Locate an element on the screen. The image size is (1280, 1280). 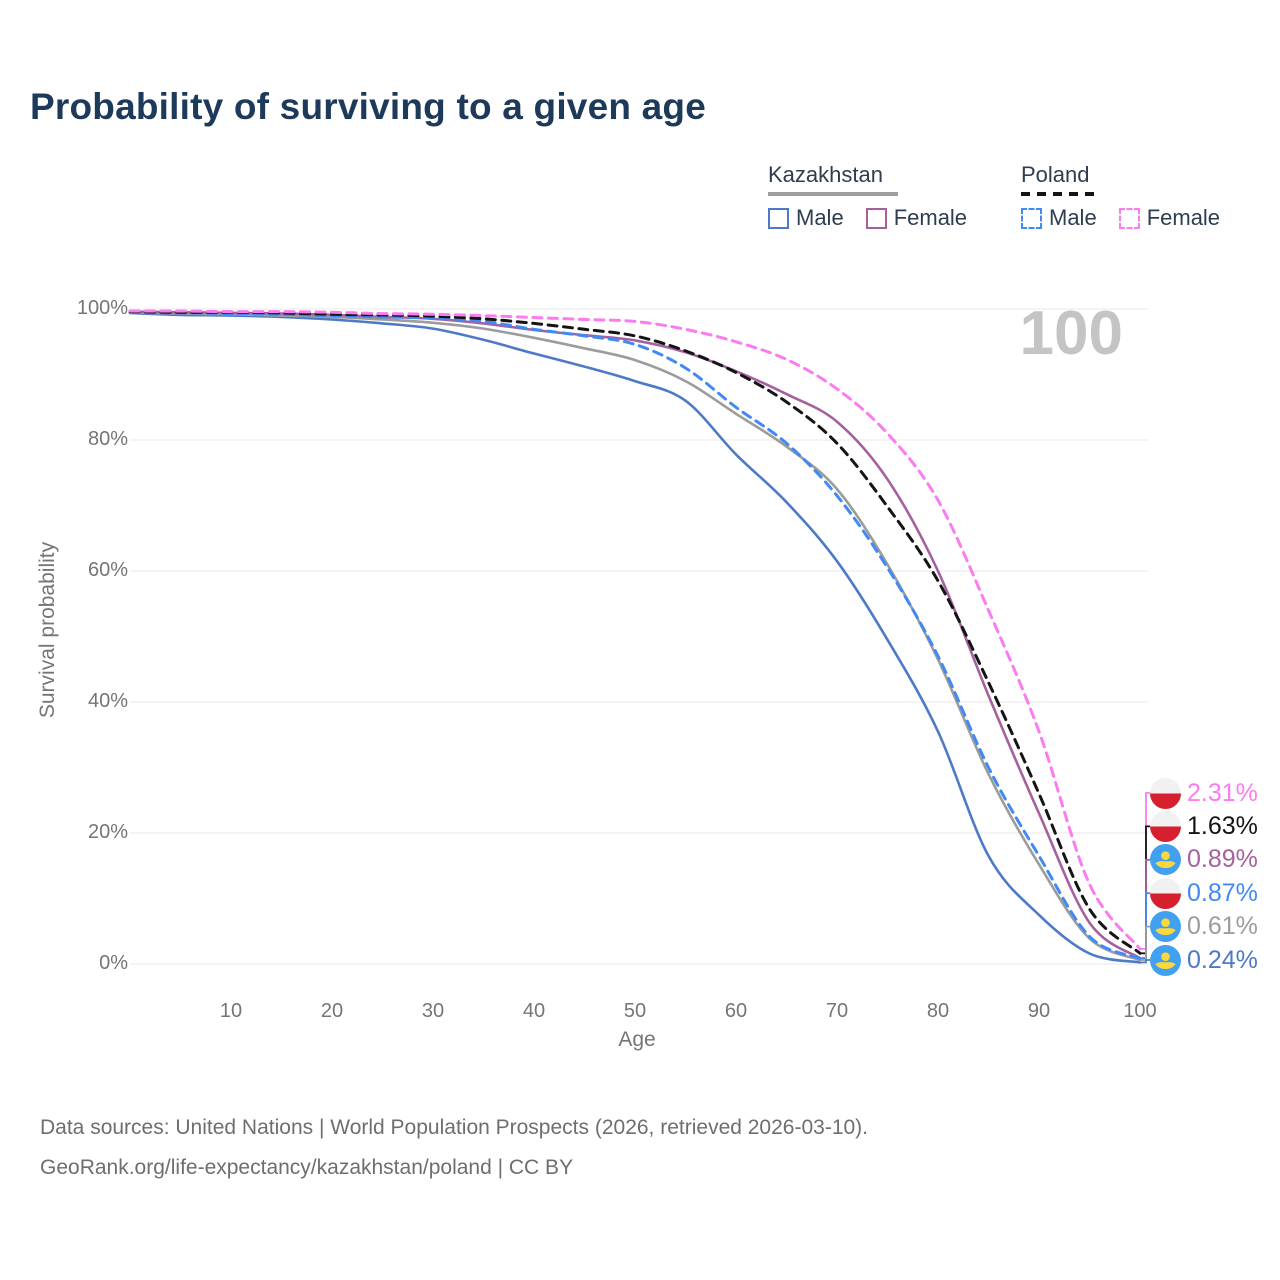
end-label-kazakhstan-female: 0.89% is located at coordinates (1204, 860).